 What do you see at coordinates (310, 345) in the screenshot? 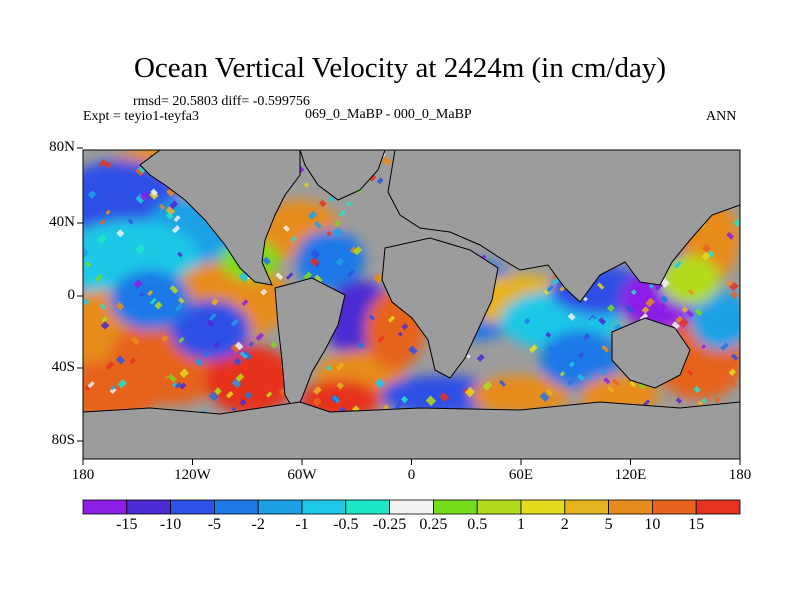
I see `south-america` at bounding box center [310, 345].